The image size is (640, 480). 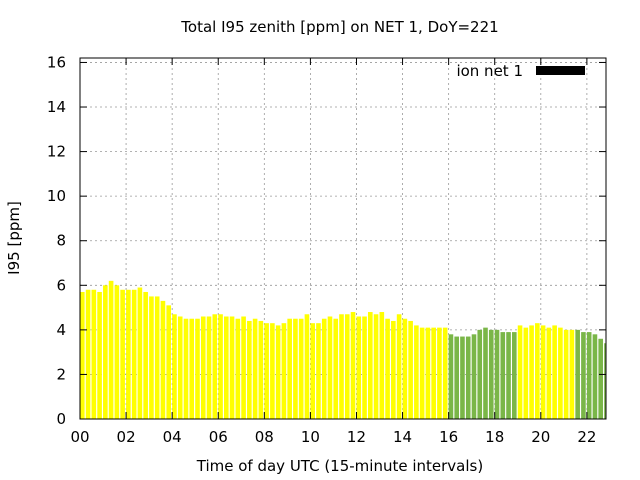 I want to click on x-tick-label: 20, so click(x=540, y=437).